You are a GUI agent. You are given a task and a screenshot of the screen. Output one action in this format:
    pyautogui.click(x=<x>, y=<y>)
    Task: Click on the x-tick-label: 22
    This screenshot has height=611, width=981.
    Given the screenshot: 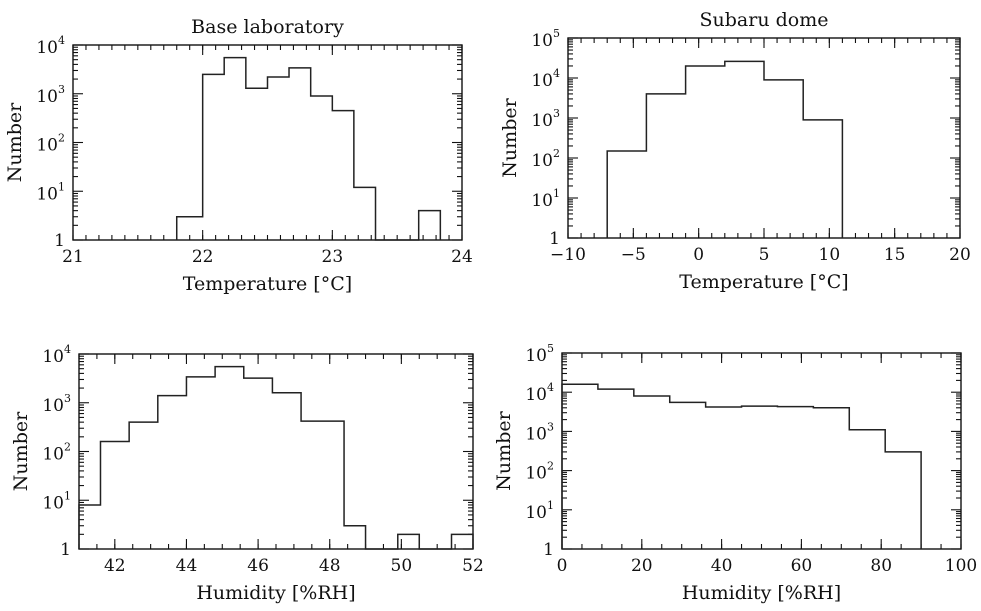 What is the action you would take?
    pyautogui.click(x=203, y=257)
    